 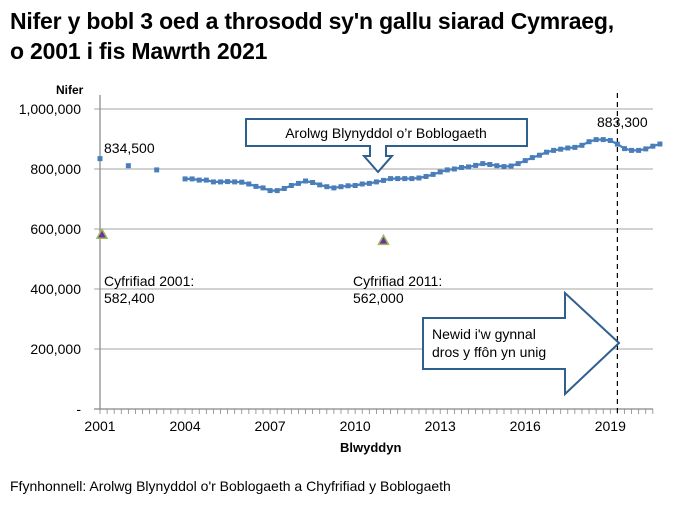 I want to click on y-axis-ticks: - 200,000 400,000 600,000 800,000 1,000,000, so click(x=50, y=259).